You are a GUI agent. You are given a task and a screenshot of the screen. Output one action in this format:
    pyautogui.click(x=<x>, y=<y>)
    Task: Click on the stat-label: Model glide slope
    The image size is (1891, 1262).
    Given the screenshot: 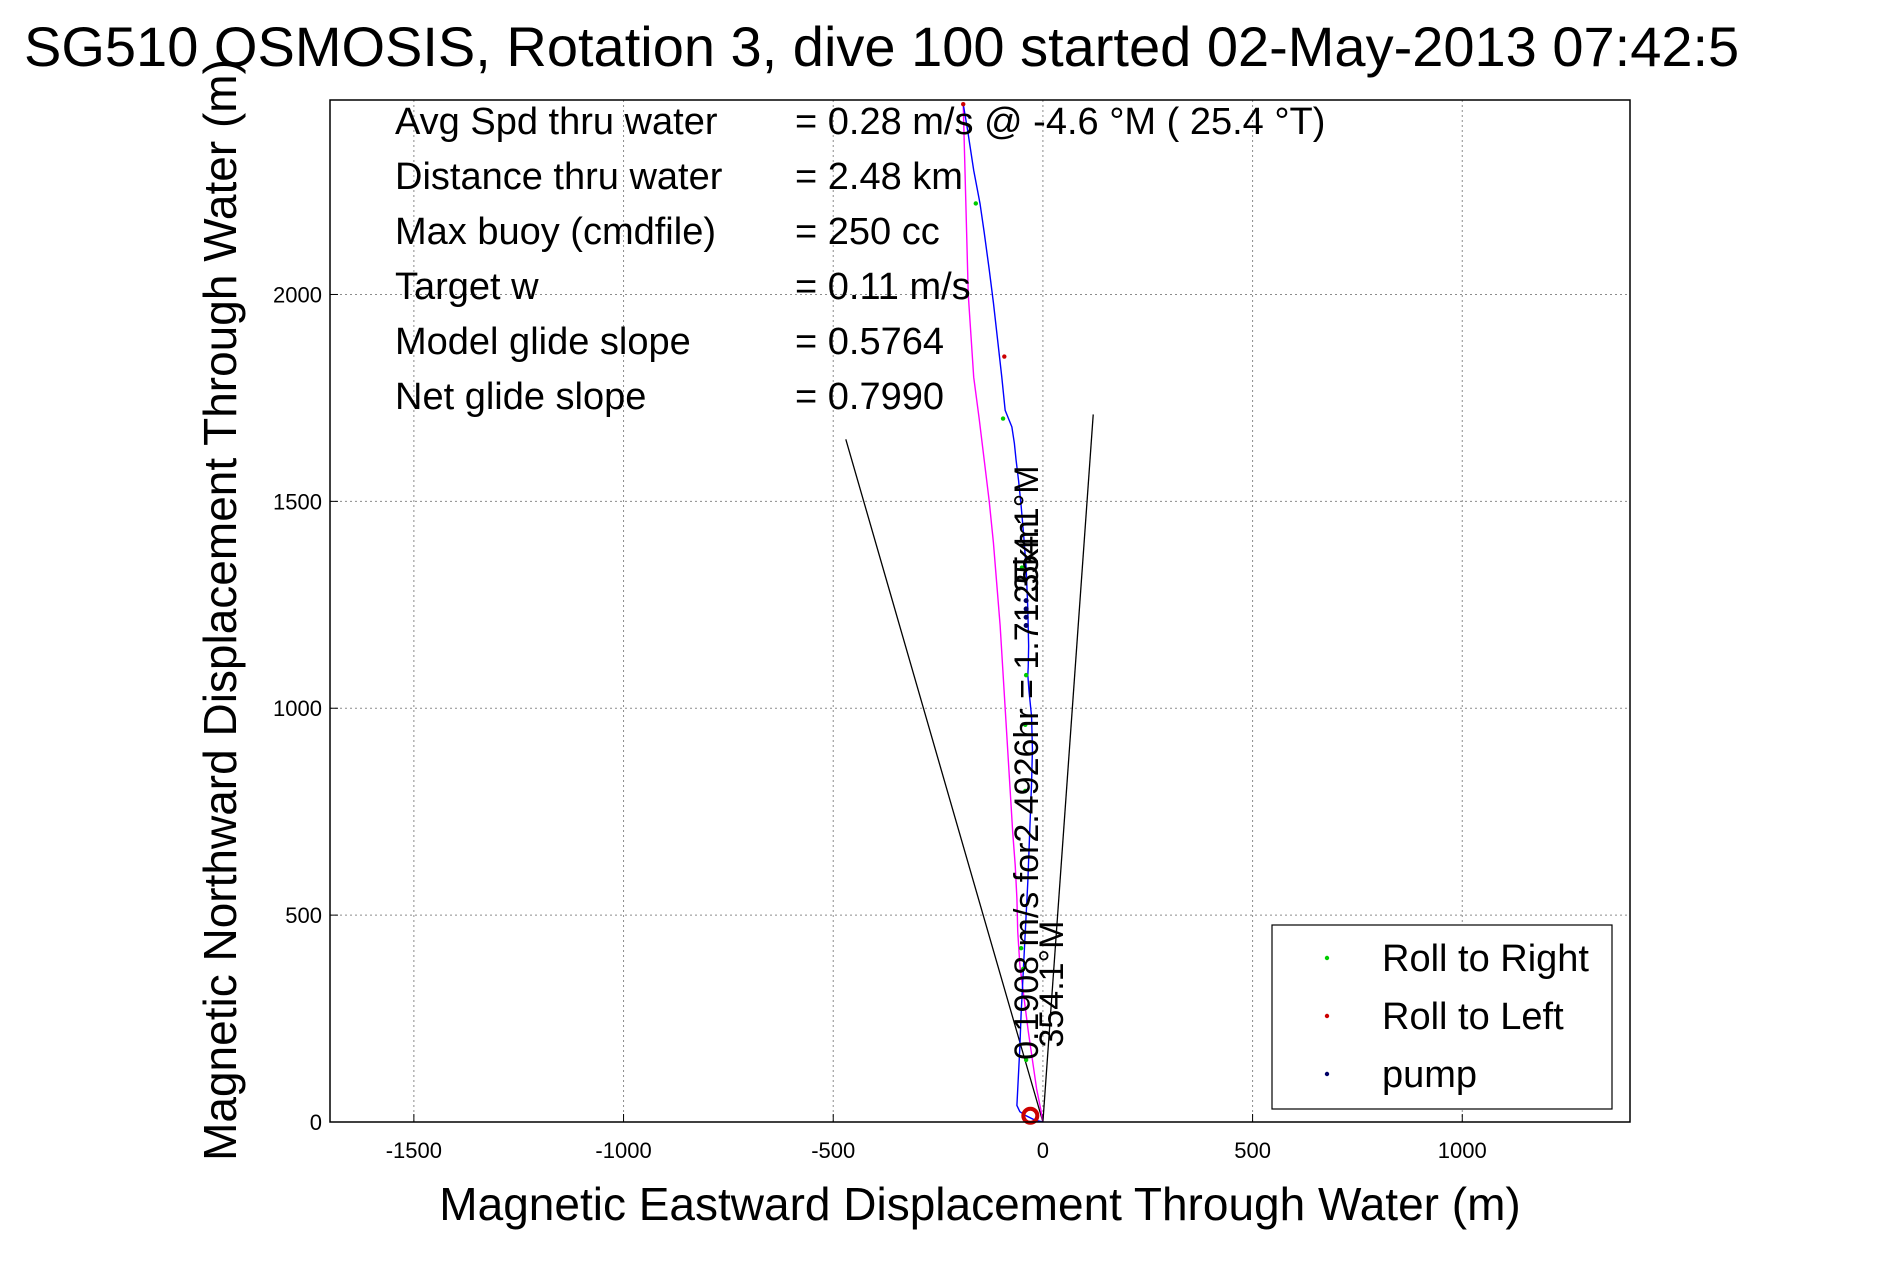 What is the action you would take?
    pyautogui.click(x=543, y=342)
    